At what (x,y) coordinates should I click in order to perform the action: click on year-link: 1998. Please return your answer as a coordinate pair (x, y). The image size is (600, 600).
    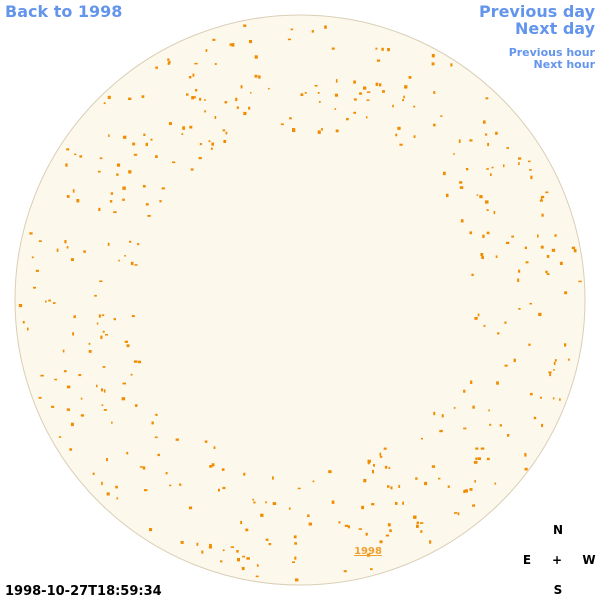
    Looking at the image, I should click on (368, 551).